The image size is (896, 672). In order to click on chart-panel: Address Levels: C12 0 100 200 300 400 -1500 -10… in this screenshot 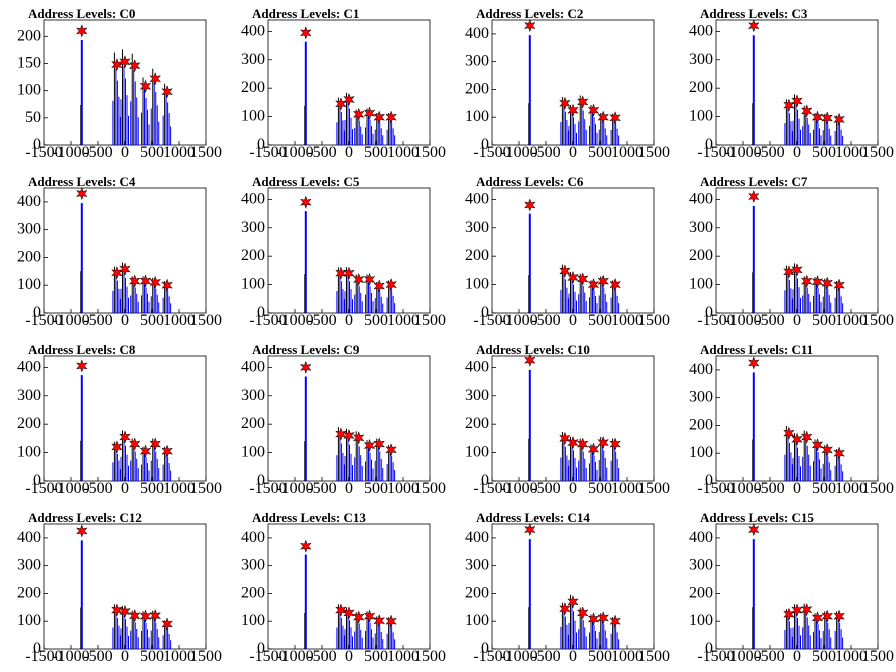, I will do `click(112, 588)`.